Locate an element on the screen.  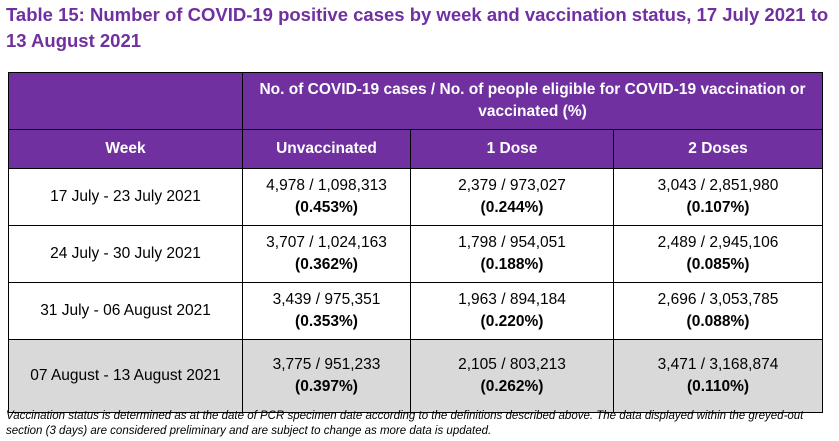
unvaccinated-cell: 3,775 / 951,233 (0.397%) is located at coordinates (326, 376).